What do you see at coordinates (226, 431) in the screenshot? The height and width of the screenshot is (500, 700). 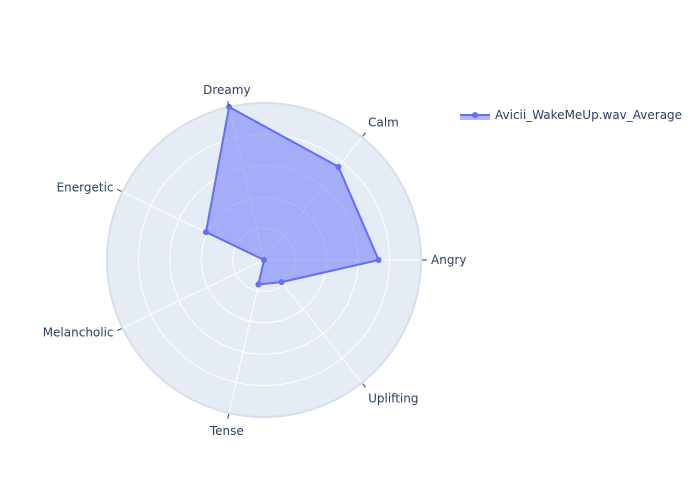 I see `axis-label-tense: Tense` at bounding box center [226, 431].